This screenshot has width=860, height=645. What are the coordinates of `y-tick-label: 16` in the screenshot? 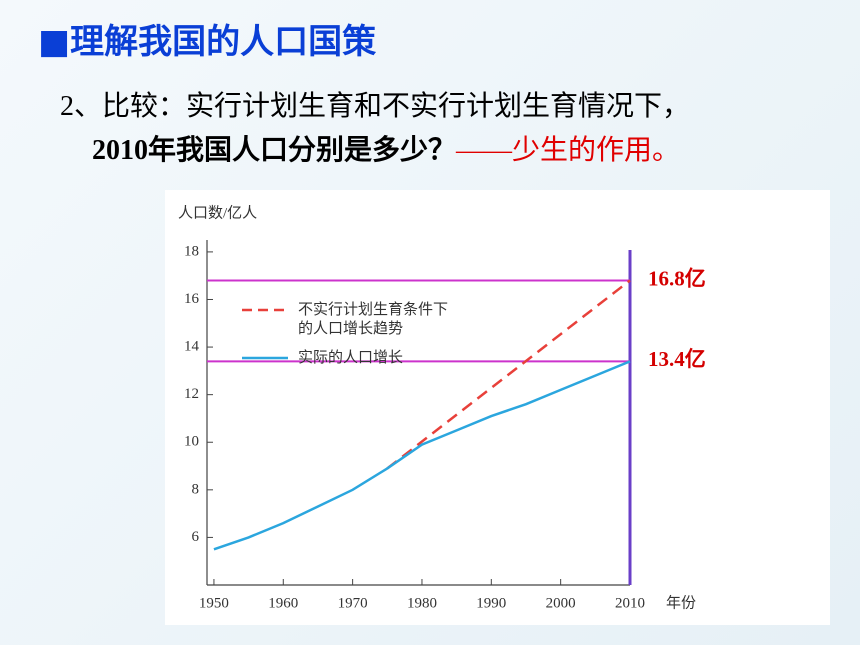 It's located at (192, 299).